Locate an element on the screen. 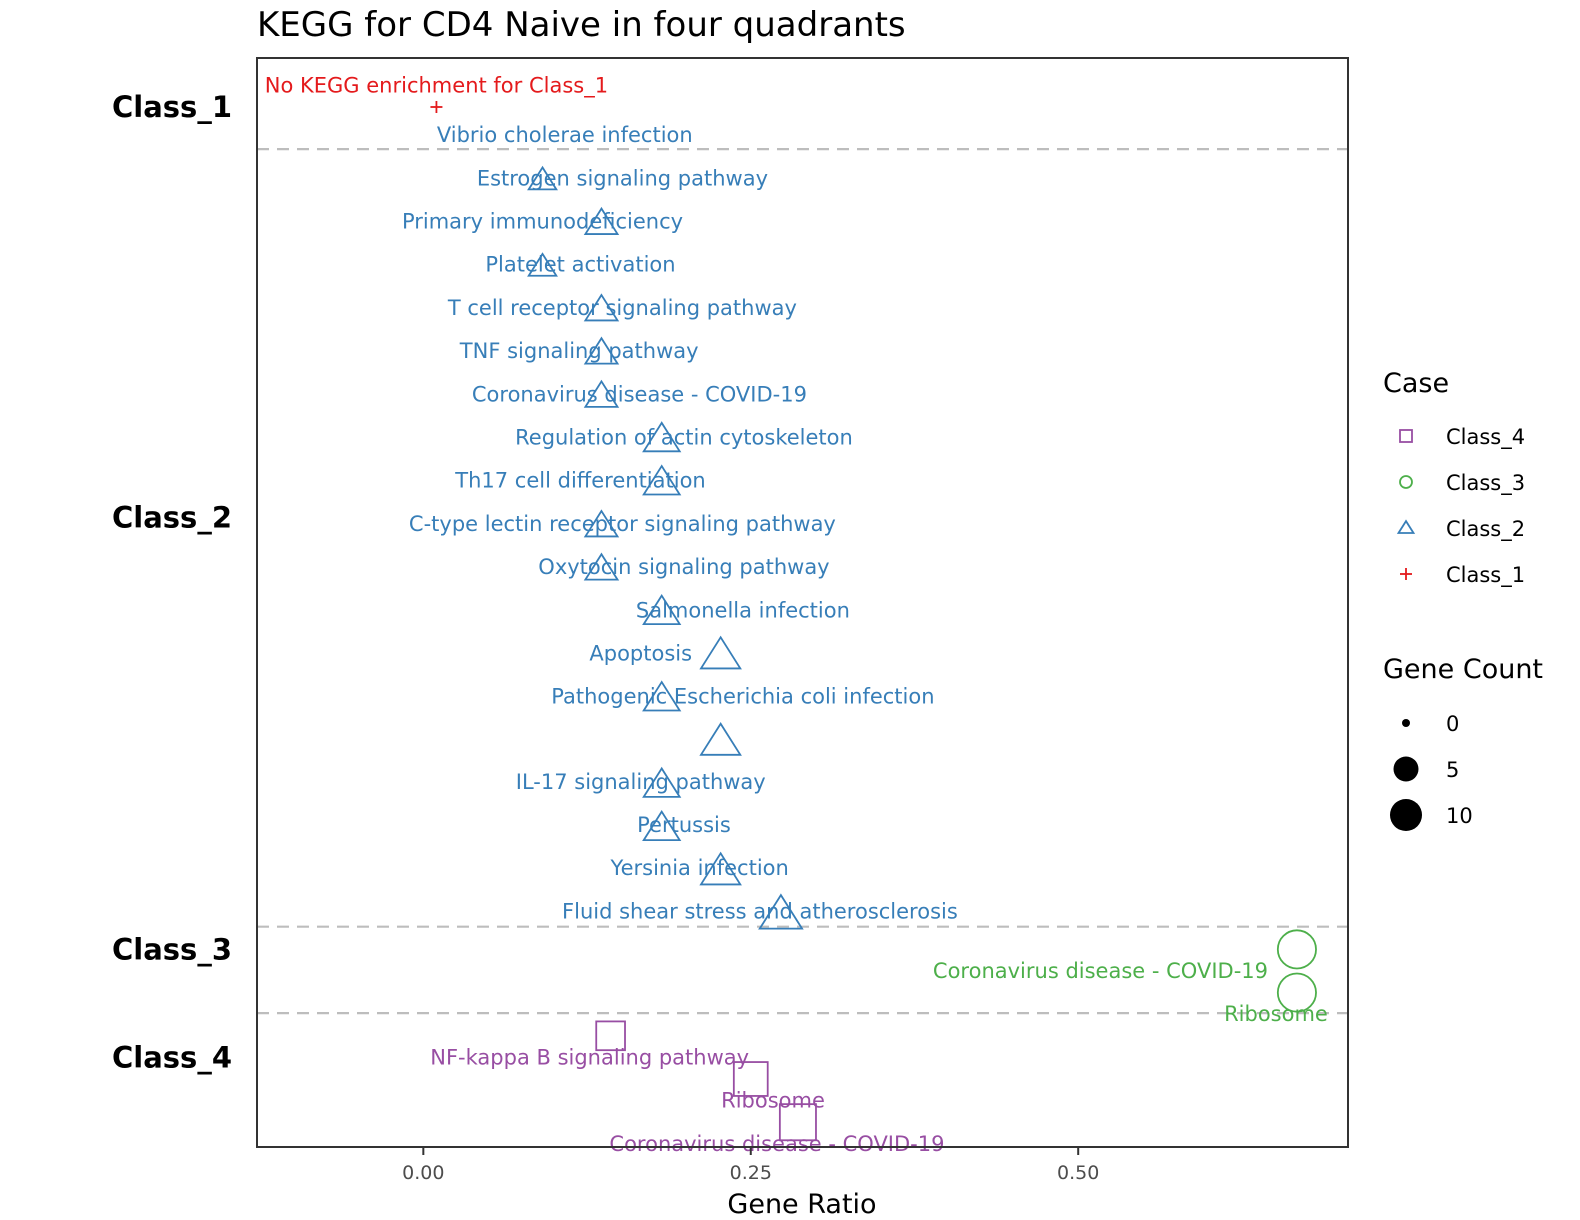 This screenshot has width=1580, height=1220. x-tick-label: 0.00 is located at coordinates (423, 1173).